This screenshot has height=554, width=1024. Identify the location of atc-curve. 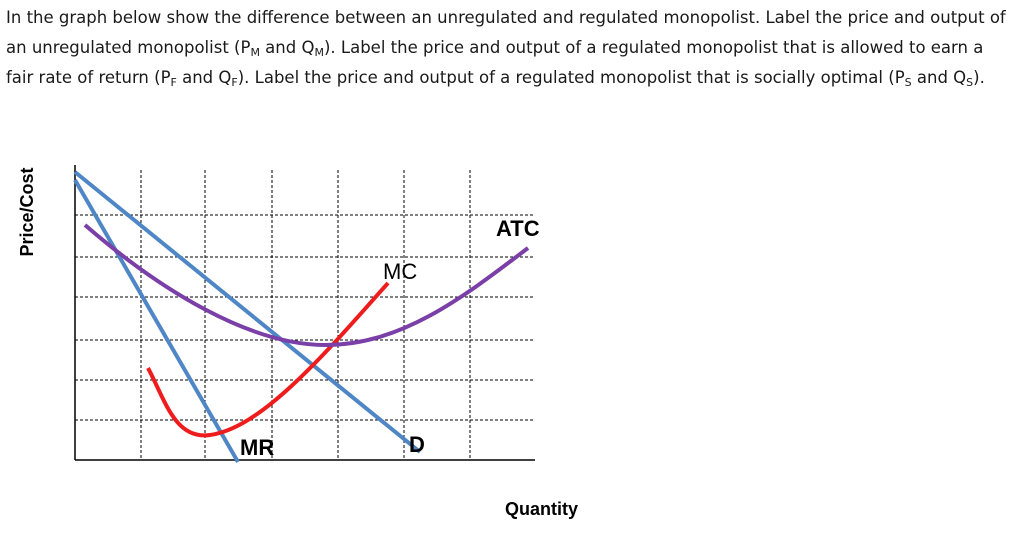
(306, 285).